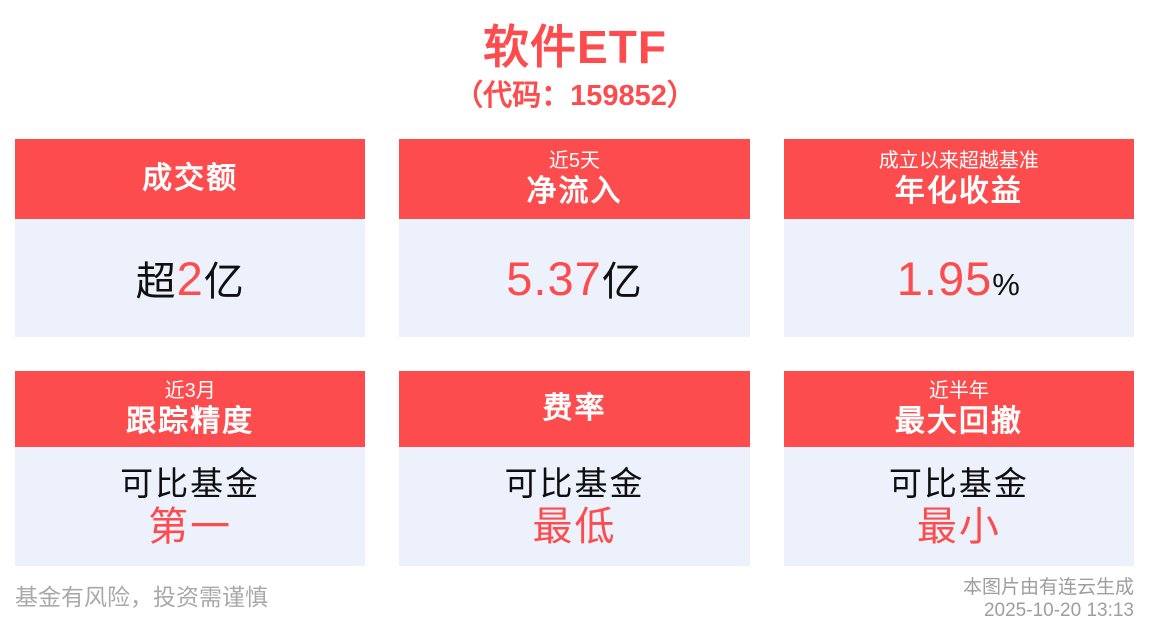 The image size is (1150, 632). I want to click on card-annualized-return-value: 1.95%, so click(959, 278).